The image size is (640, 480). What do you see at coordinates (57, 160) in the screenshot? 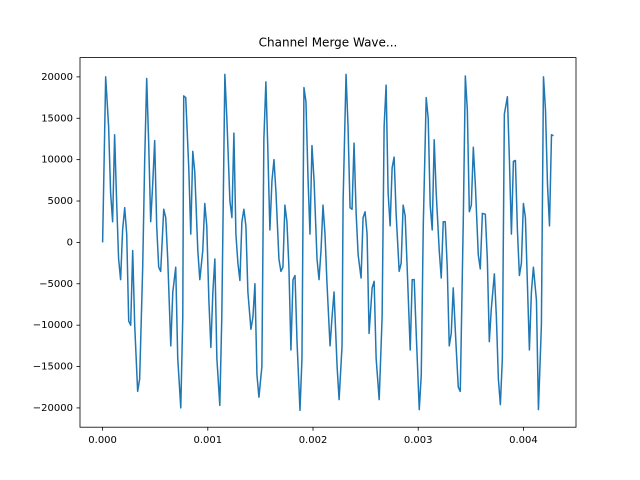
I see `y-tick-label: 10000` at bounding box center [57, 160].